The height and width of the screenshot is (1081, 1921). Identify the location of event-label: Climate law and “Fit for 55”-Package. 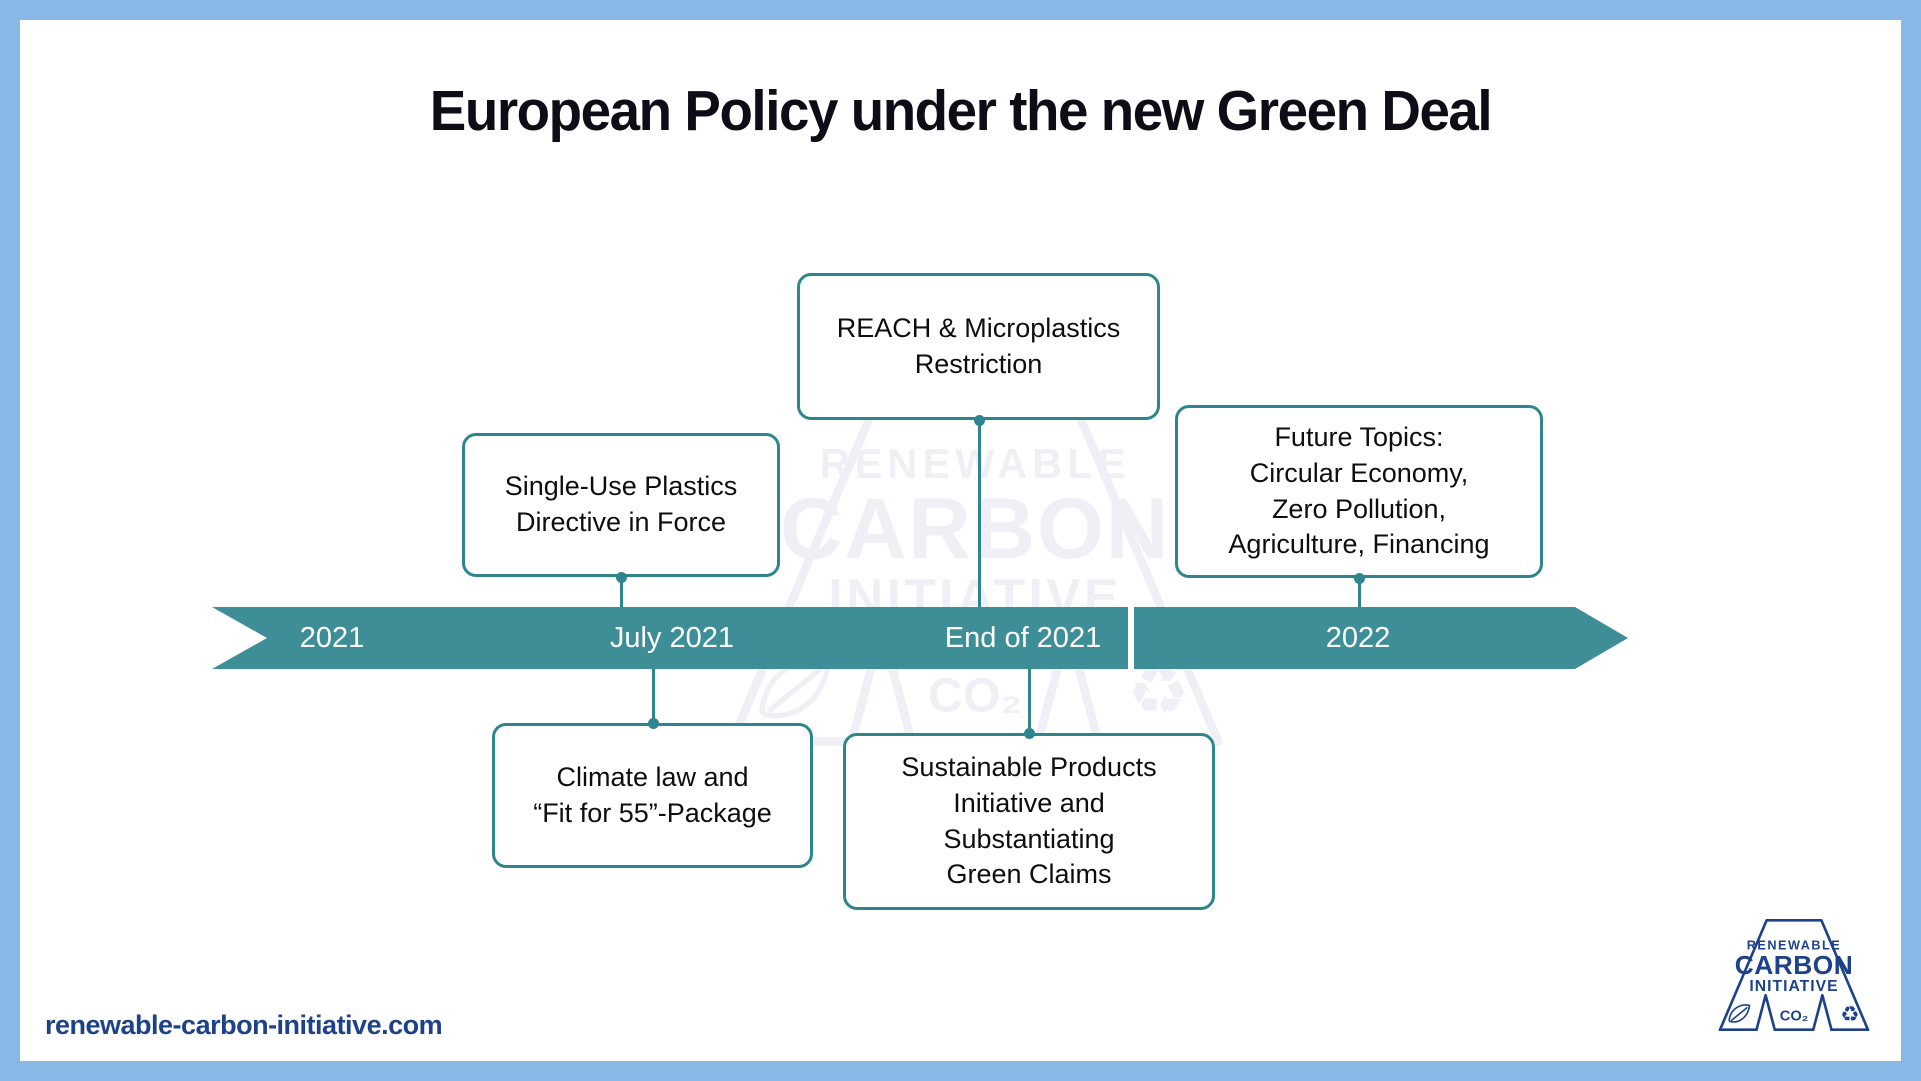
(652, 794).